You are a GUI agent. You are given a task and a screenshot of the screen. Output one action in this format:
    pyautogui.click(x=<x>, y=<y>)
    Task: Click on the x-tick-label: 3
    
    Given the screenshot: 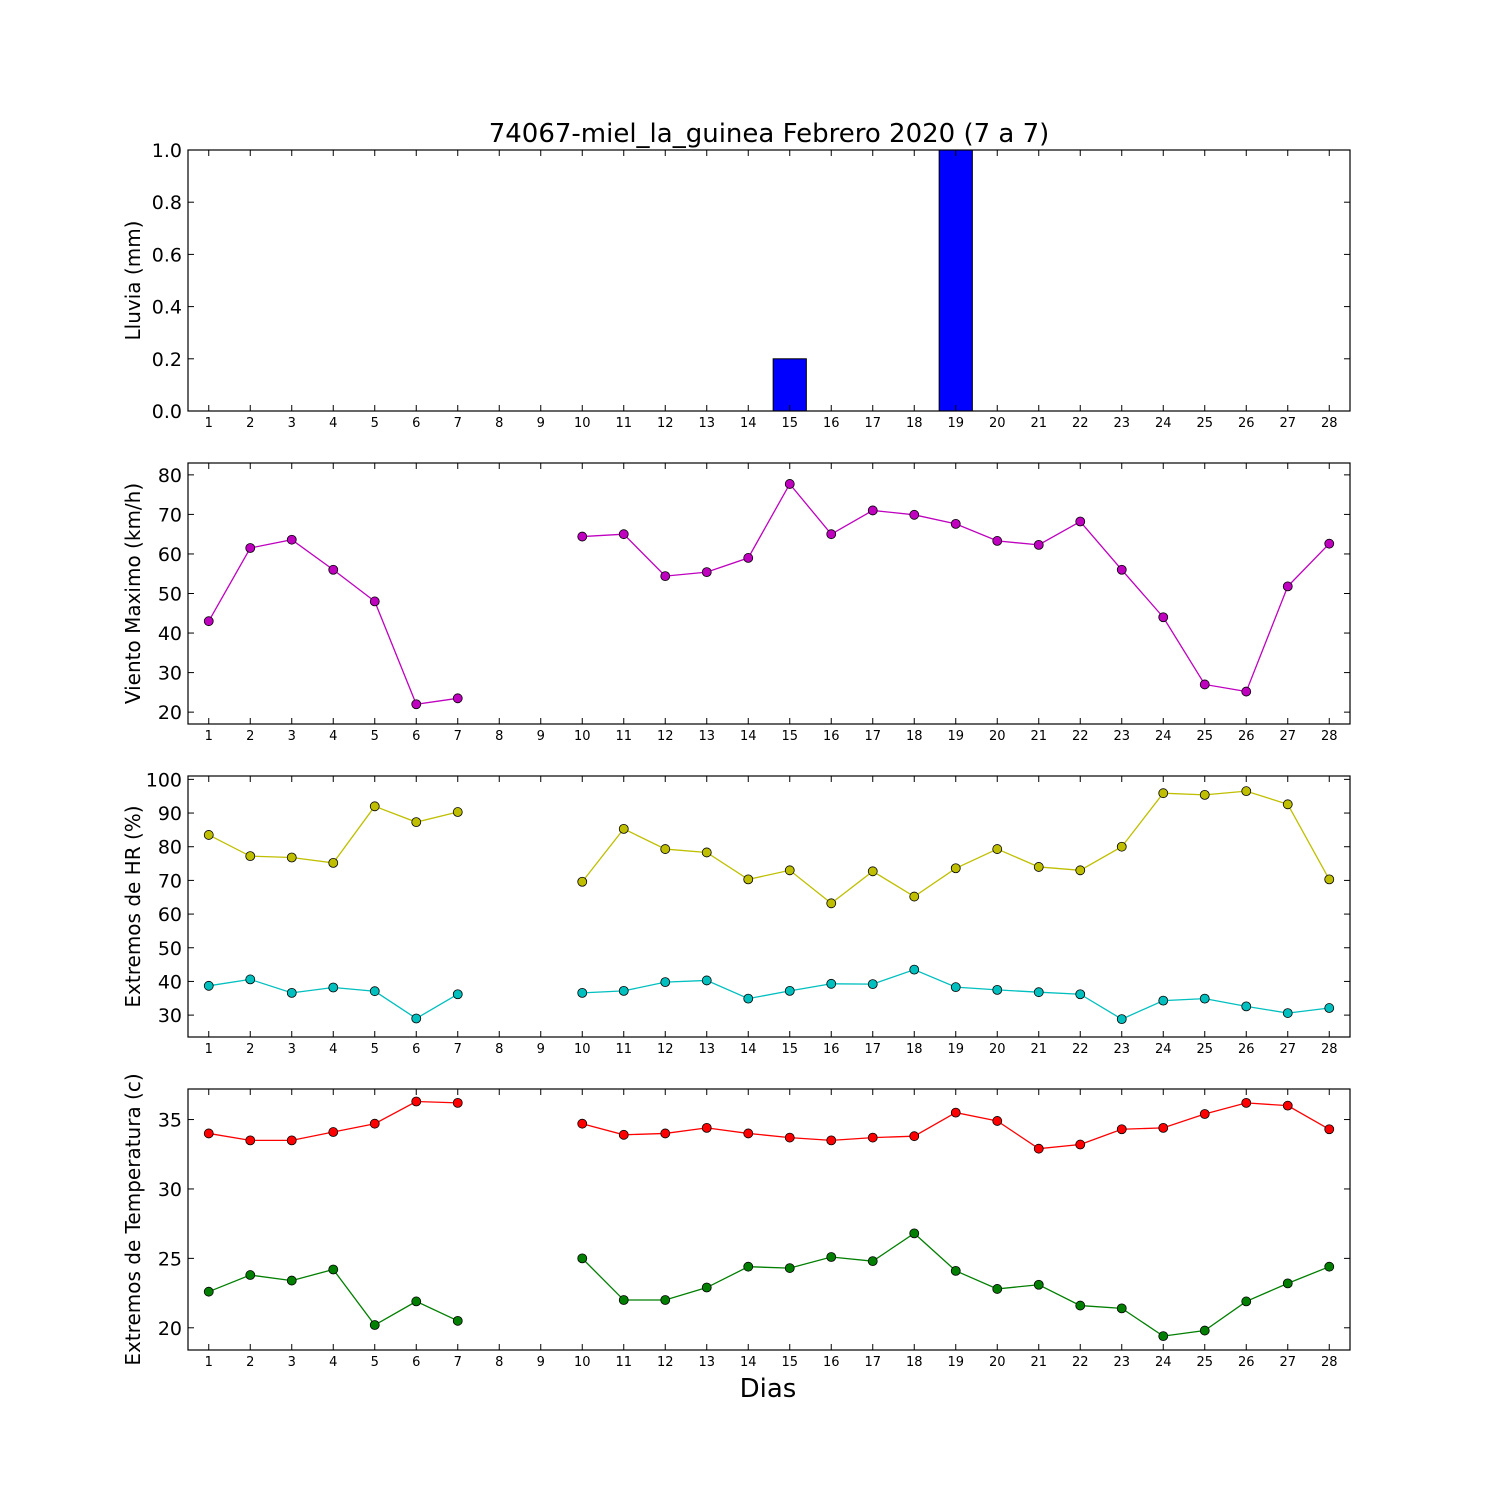 What is the action you would take?
    pyautogui.click(x=292, y=736)
    